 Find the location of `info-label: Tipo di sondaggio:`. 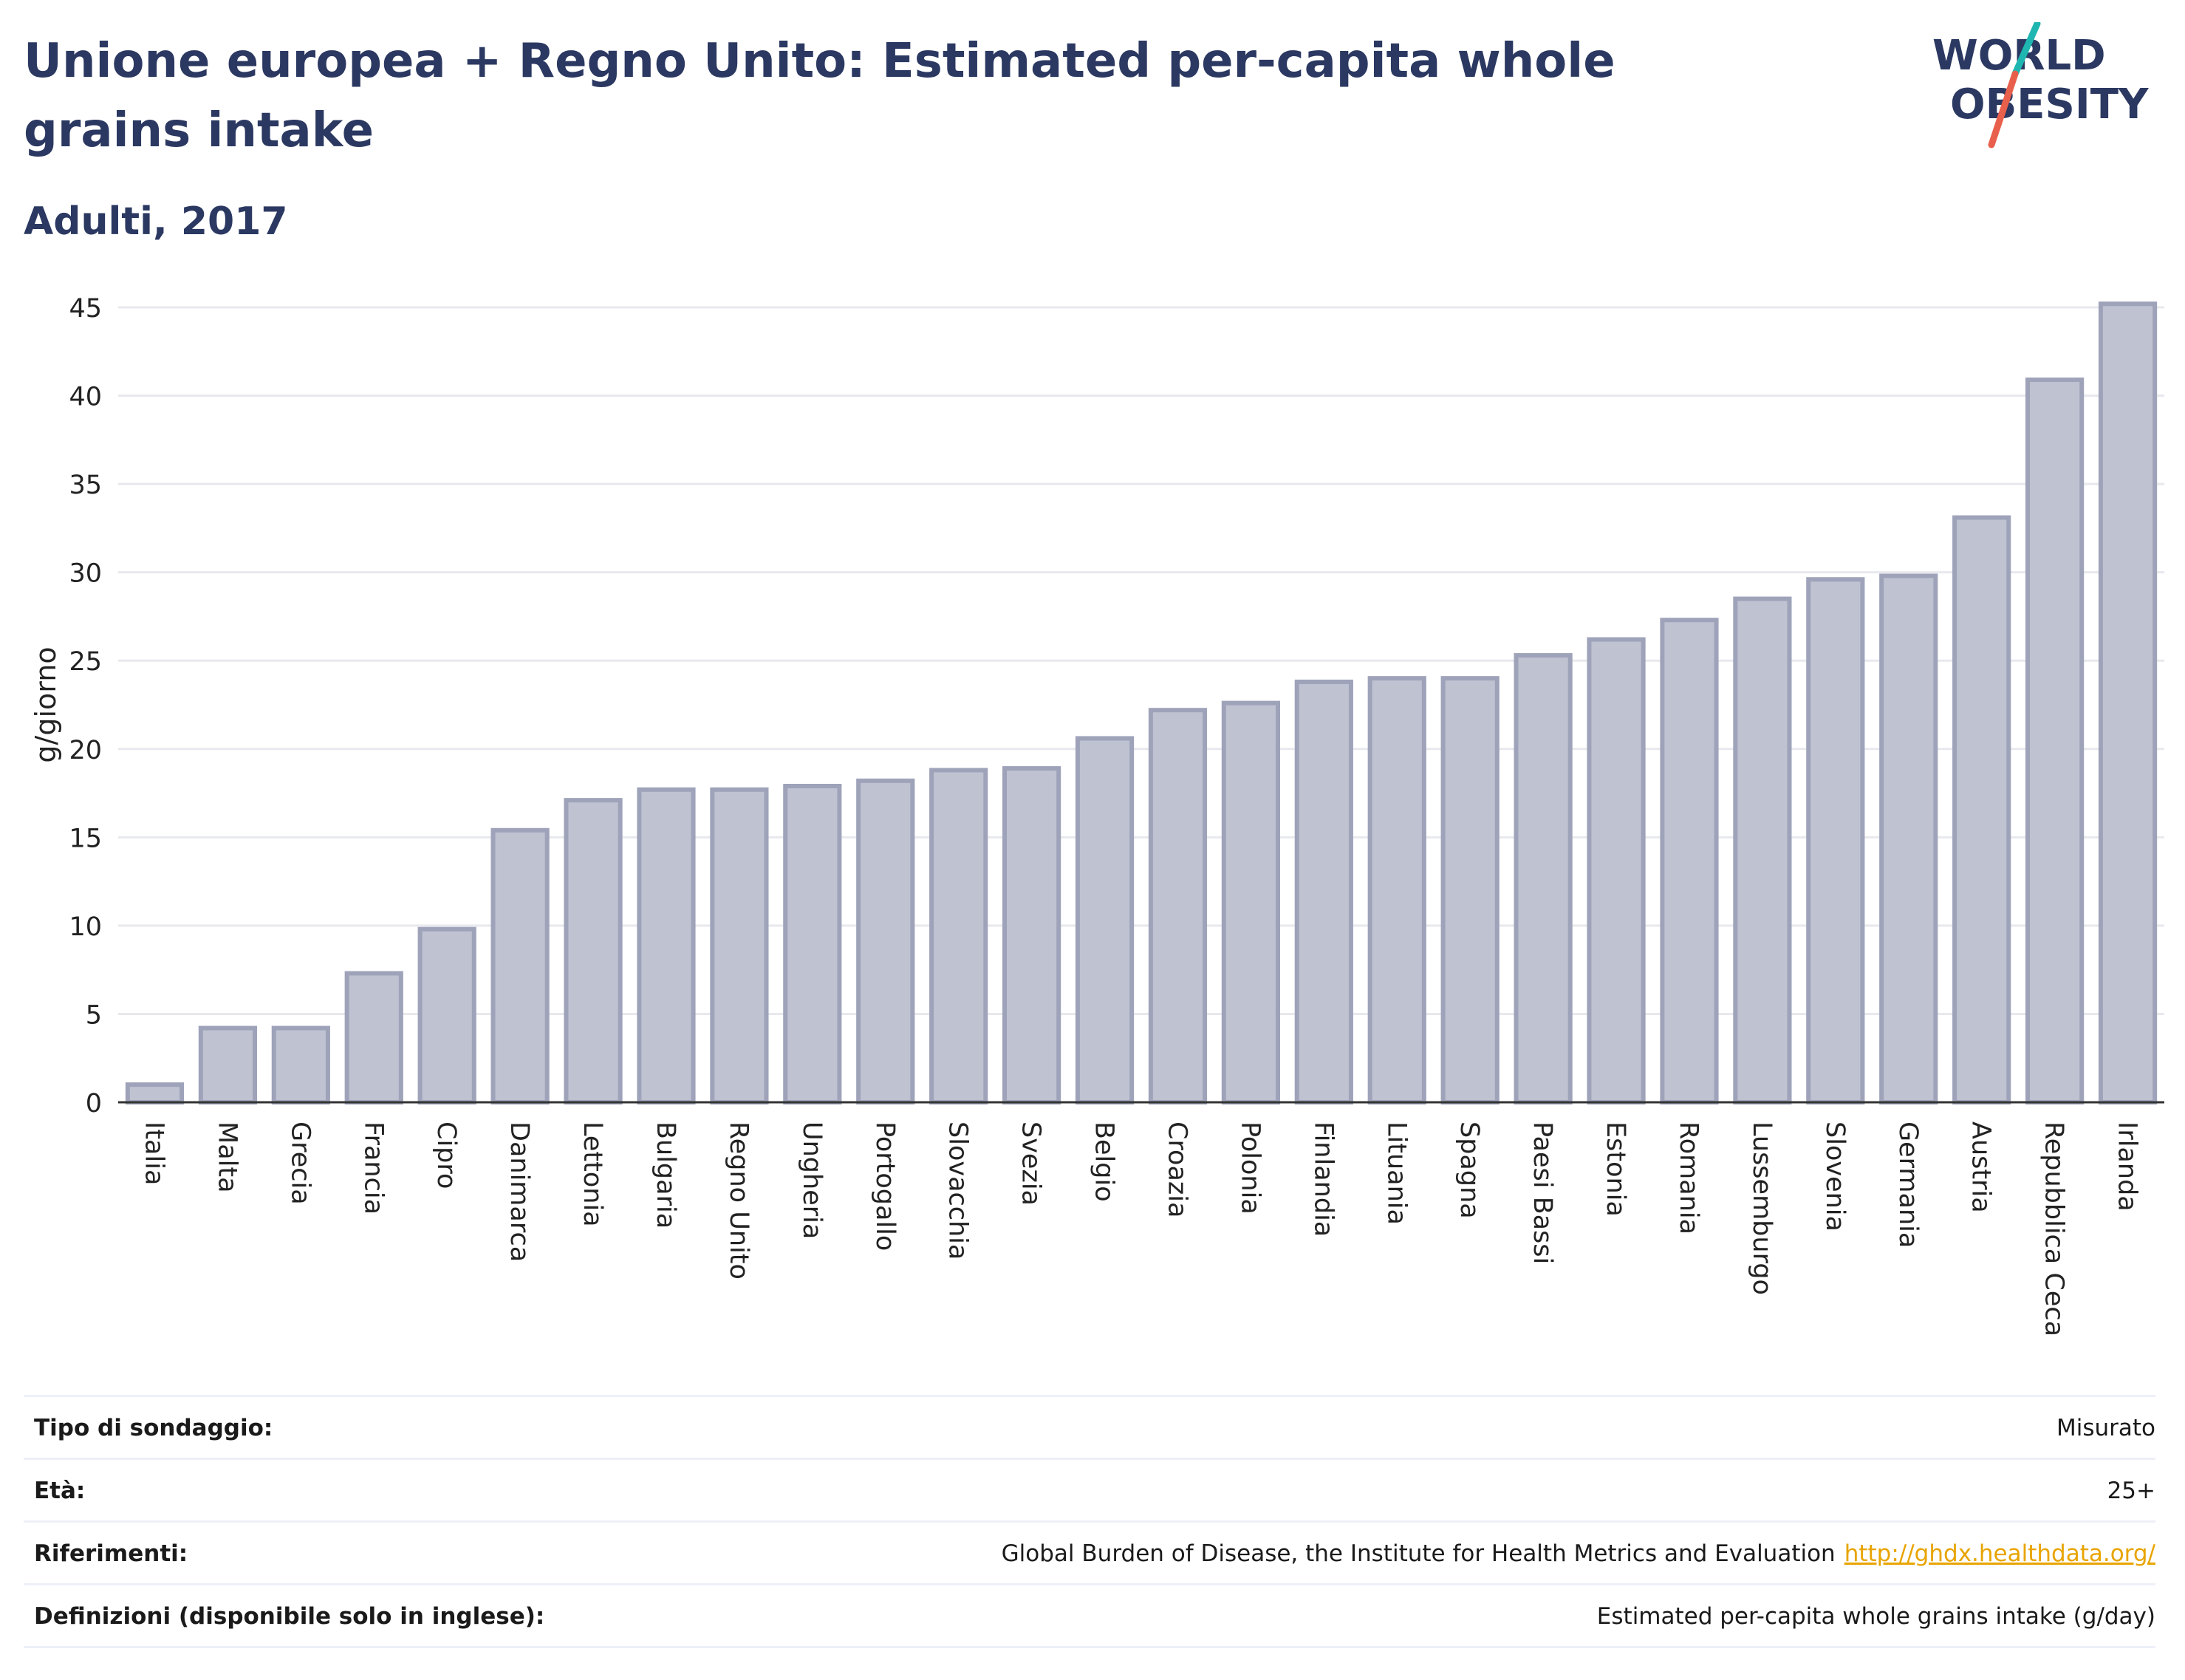

info-label: Tipo di sondaggio: is located at coordinates (153, 1428).